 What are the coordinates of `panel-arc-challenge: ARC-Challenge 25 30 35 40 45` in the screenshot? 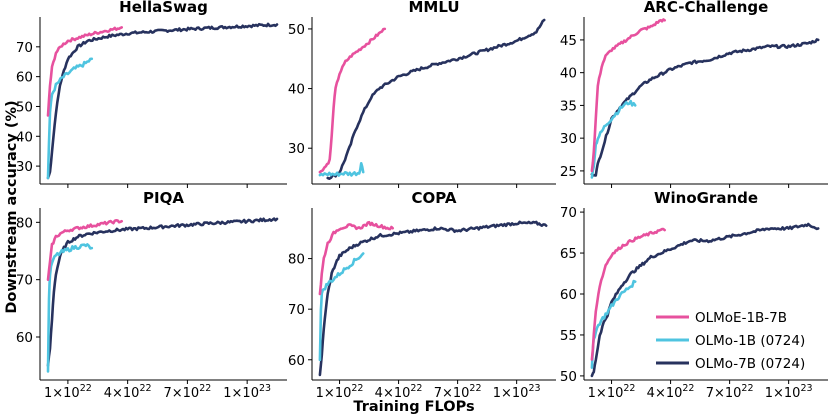 It's located at (694, 94).